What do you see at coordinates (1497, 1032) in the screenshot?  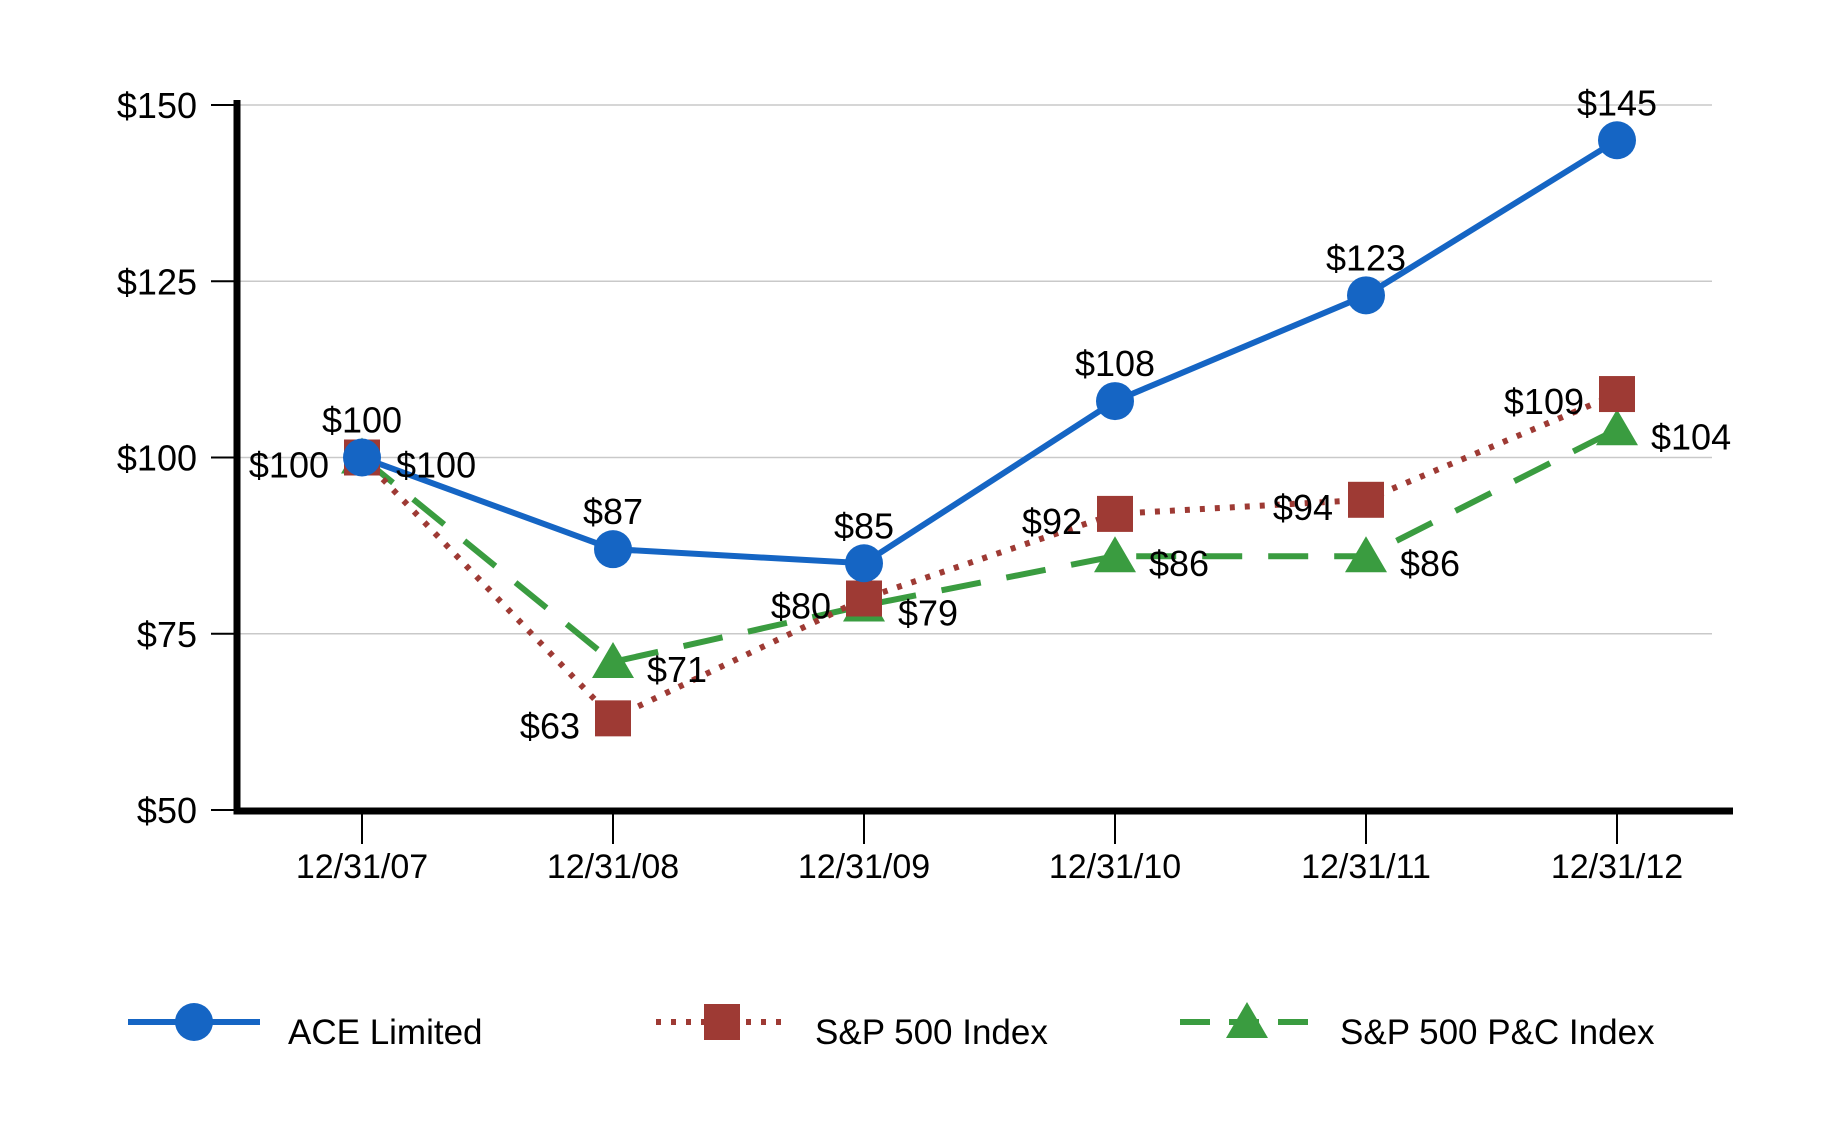 I see `legend-label: S&P 500 P&C Index` at bounding box center [1497, 1032].